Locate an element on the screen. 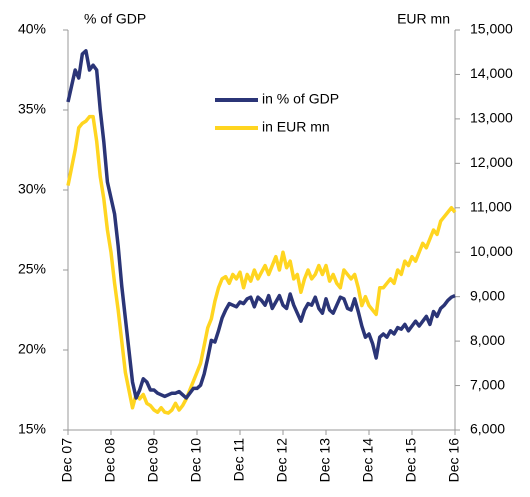 The height and width of the screenshot is (497, 530). x-tick-label: Dec 15 is located at coordinates (411, 460).